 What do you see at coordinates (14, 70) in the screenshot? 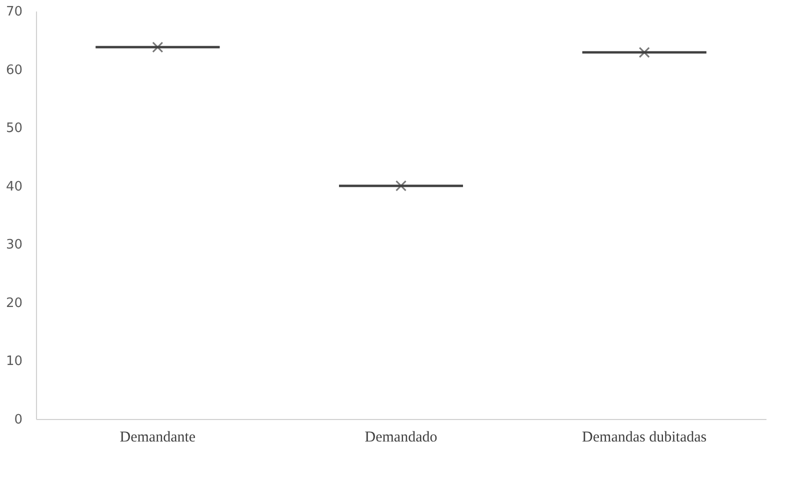
I see `y-tick-label: 60` at bounding box center [14, 70].